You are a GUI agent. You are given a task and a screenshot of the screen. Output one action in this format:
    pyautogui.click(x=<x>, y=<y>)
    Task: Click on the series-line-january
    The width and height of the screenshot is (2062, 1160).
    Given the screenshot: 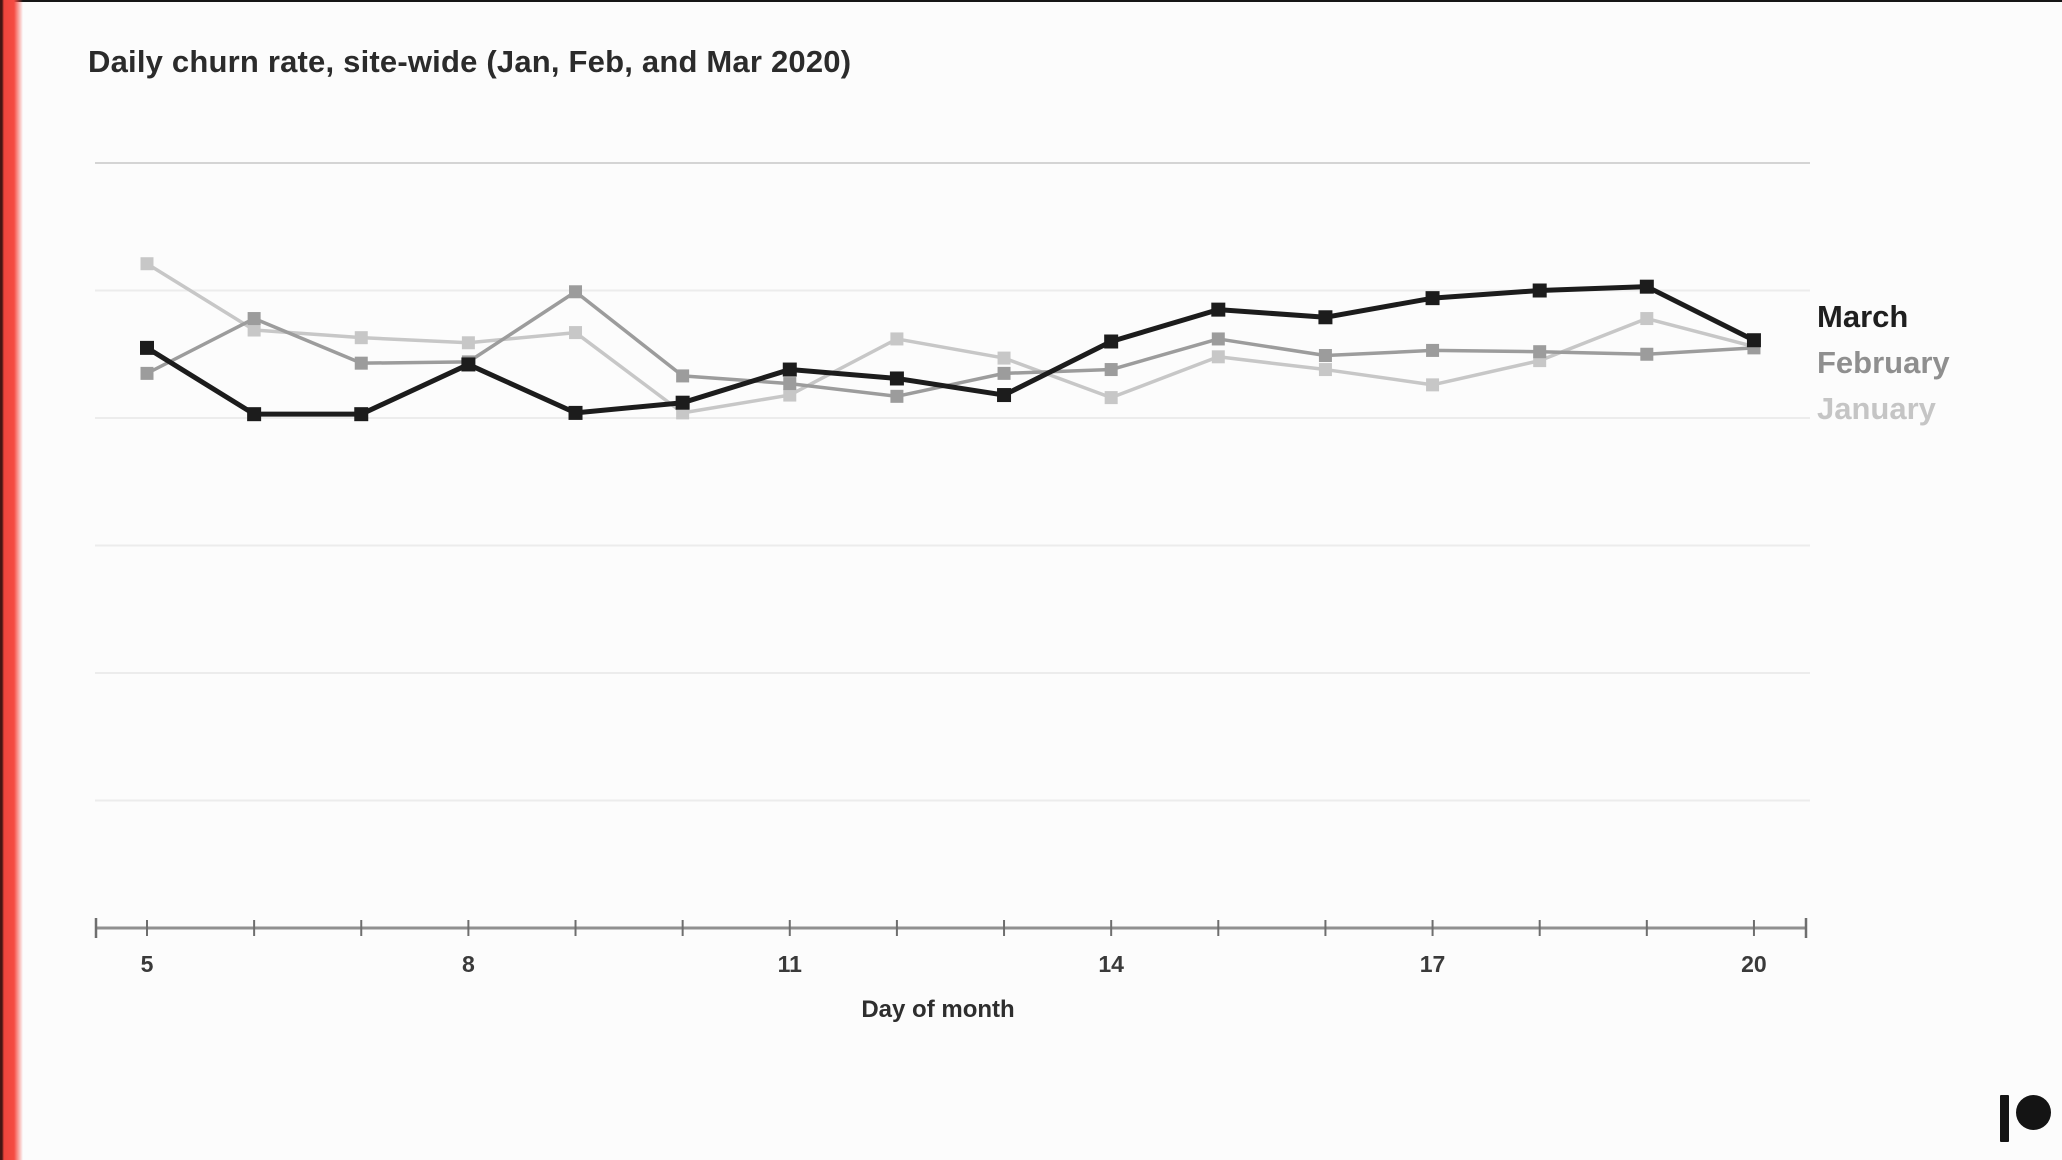 What is the action you would take?
    pyautogui.click(x=950, y=338)
    